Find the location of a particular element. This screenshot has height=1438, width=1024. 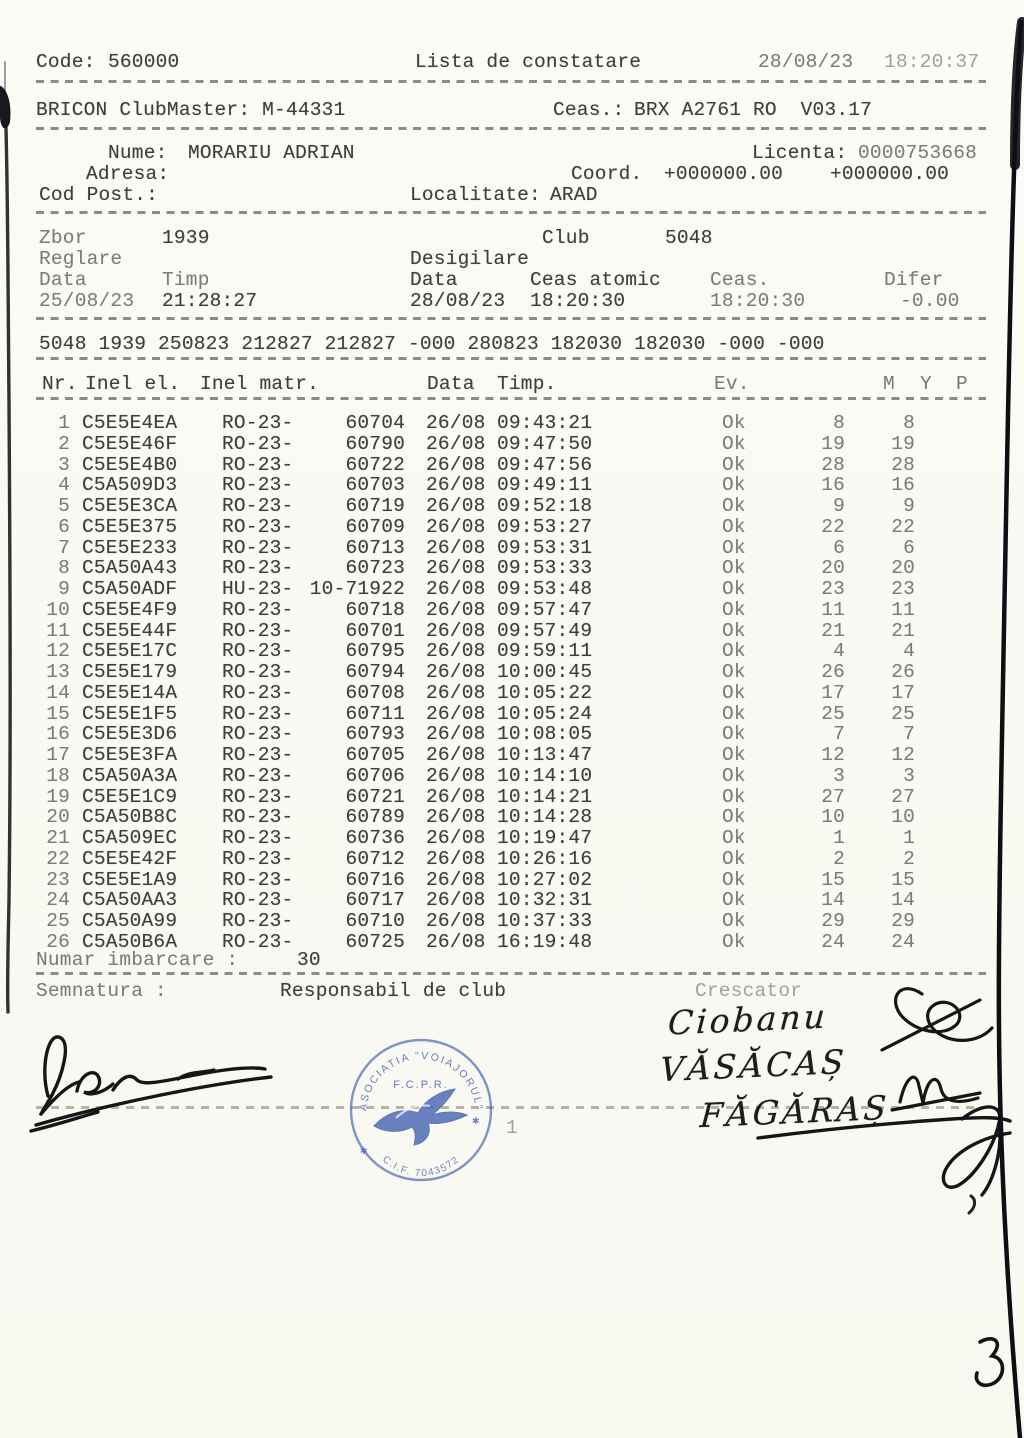

cell-inel-el: C5E5E1C9 is located at coordinates (130, 796).